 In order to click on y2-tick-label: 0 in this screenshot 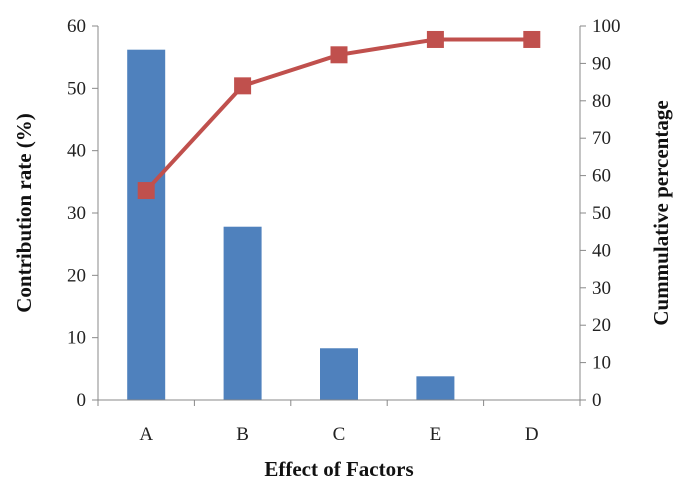, I will do `click(597, 400)`.